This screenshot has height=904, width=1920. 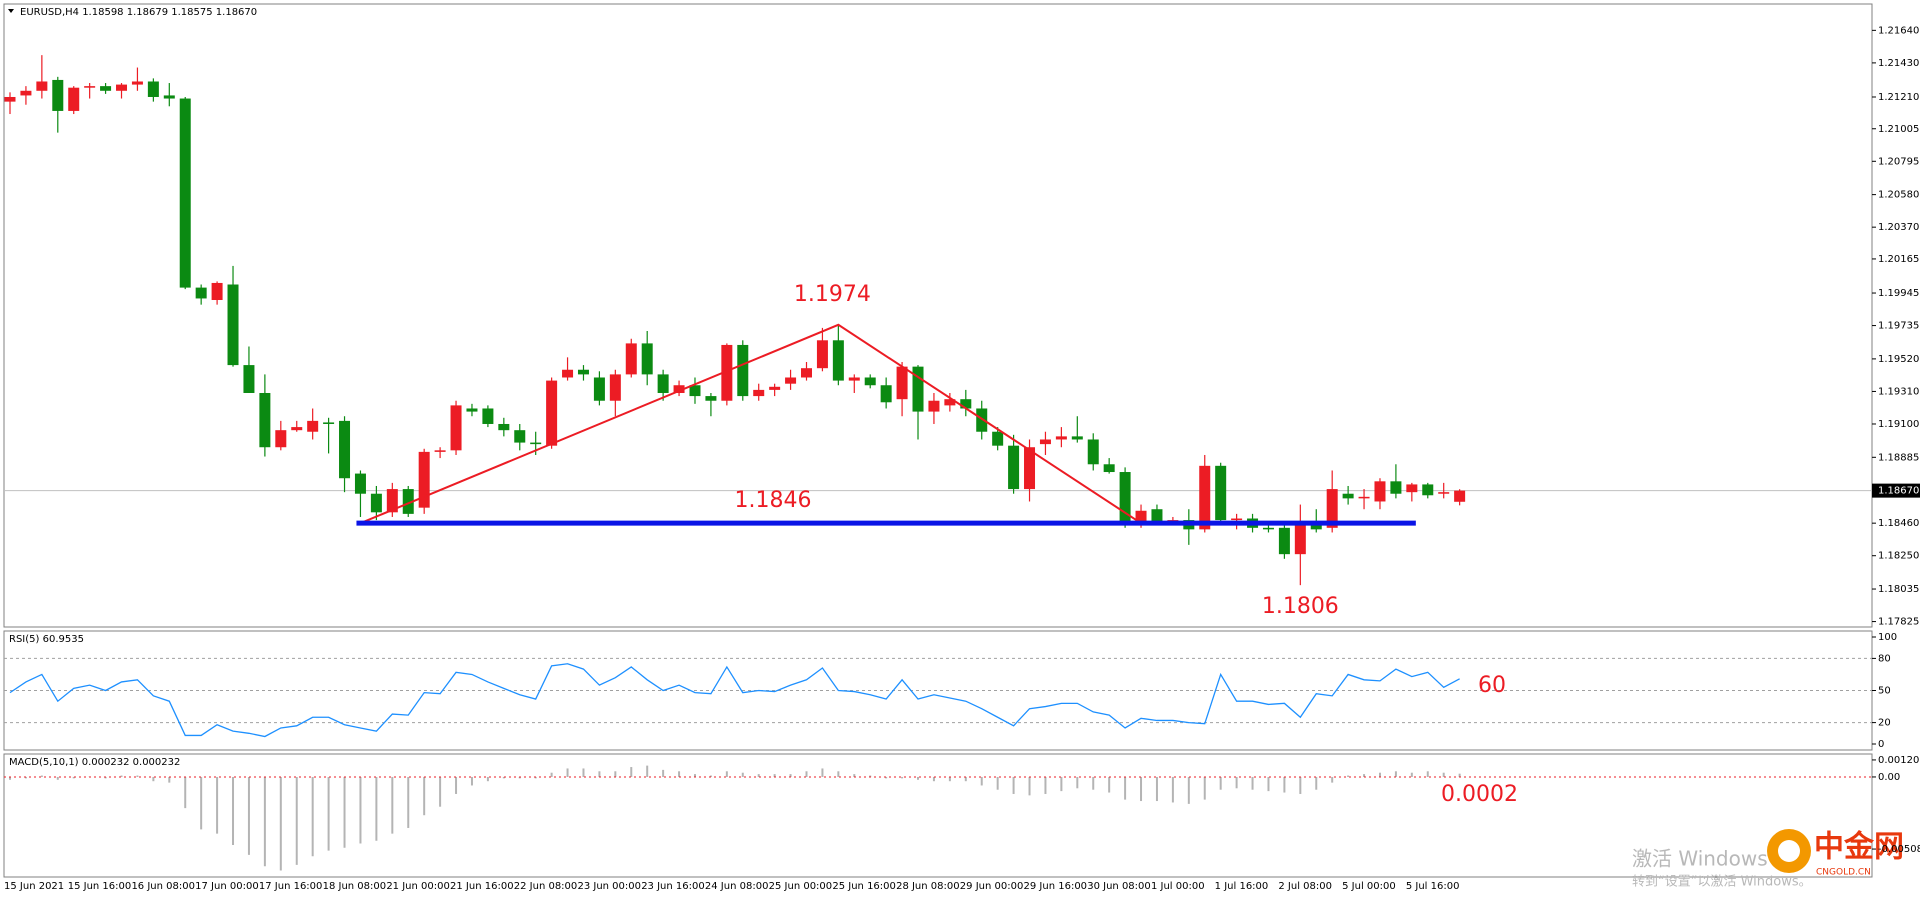 I want to click on x-tick-label: 24 Jun 08:00, so click(x=737, y=886).